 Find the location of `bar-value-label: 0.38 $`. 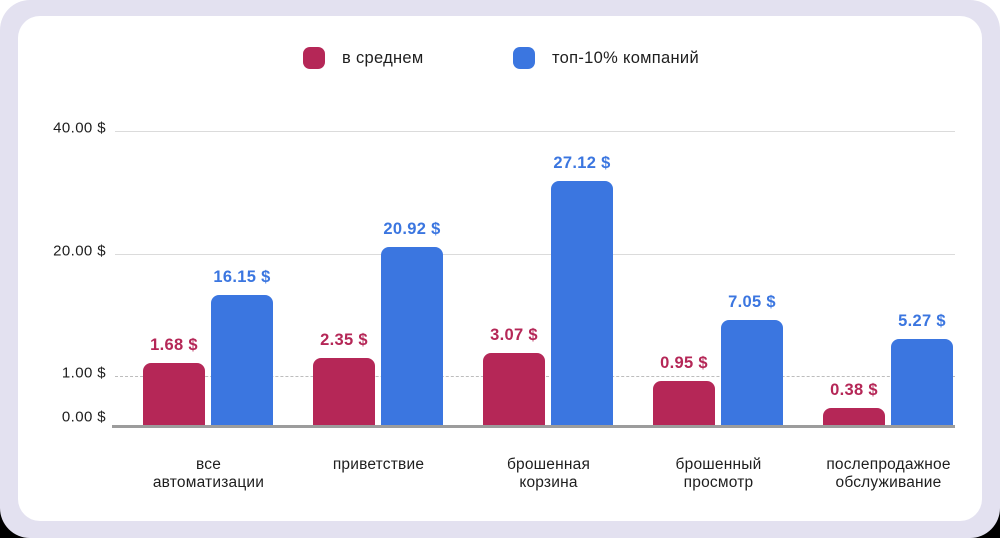

bar-value-label: 0.38 $ is located at coordinates (854, 390).